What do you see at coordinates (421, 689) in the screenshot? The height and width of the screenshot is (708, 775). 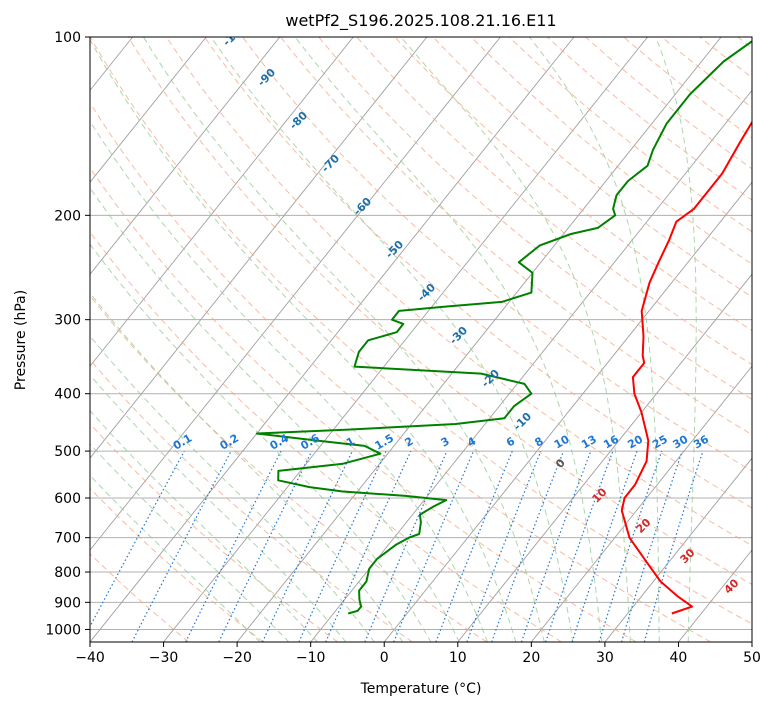 I see `x-axis-title: Temperature (°C)` at bounding box center [421, 689].